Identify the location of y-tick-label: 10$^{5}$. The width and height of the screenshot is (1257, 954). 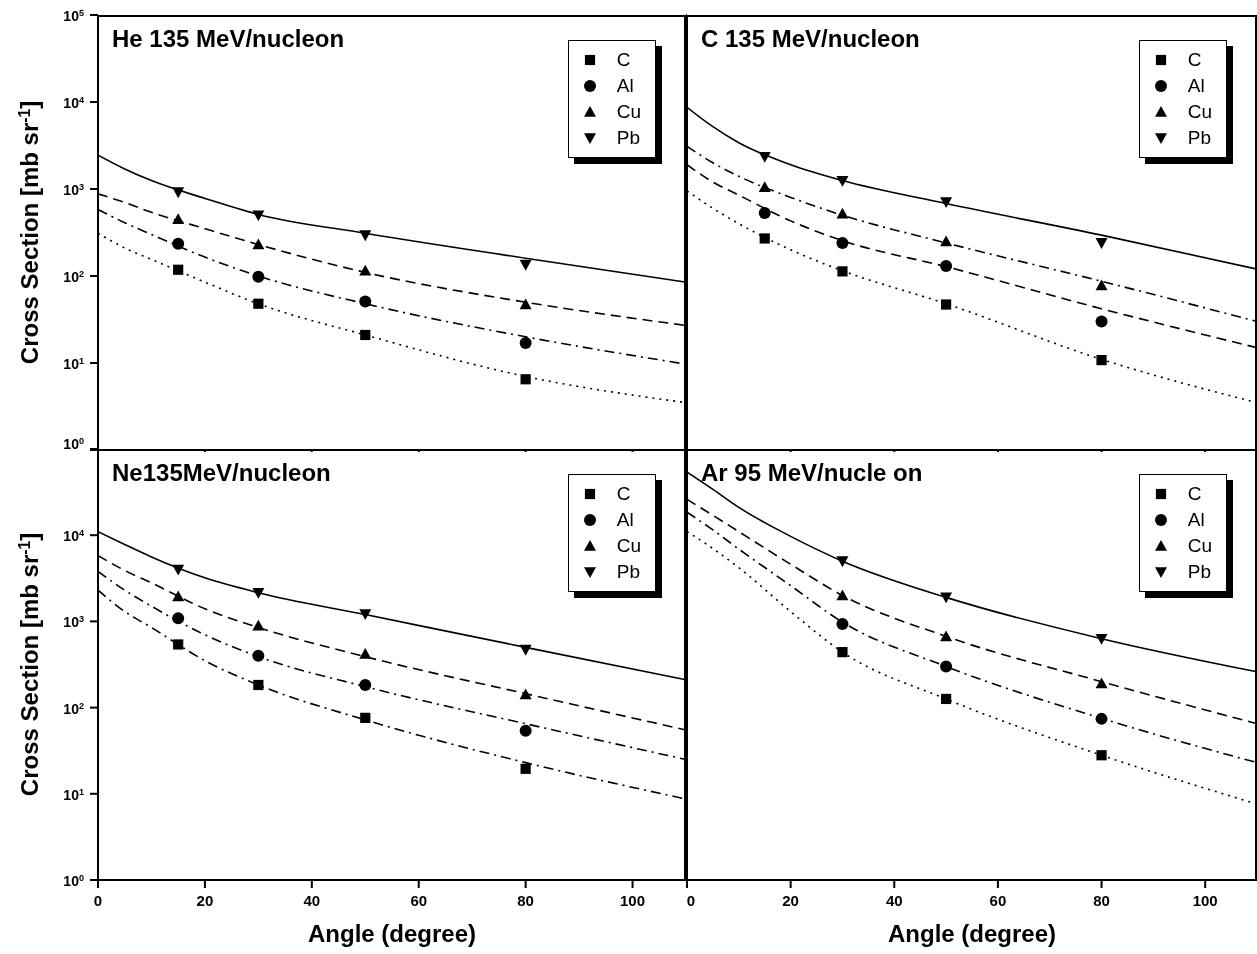
(73, 16).